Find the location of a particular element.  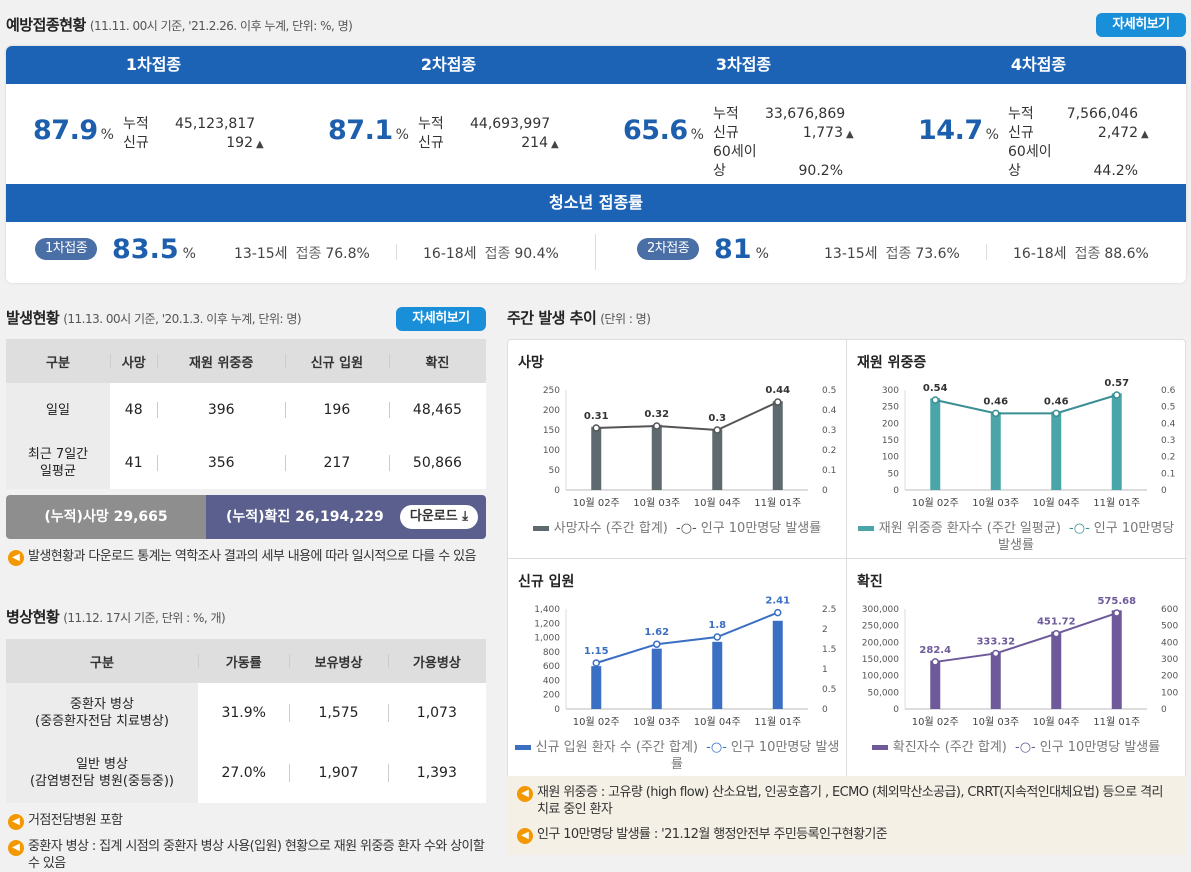

y-tick-label: 0 is located at coordinates (896, 710).